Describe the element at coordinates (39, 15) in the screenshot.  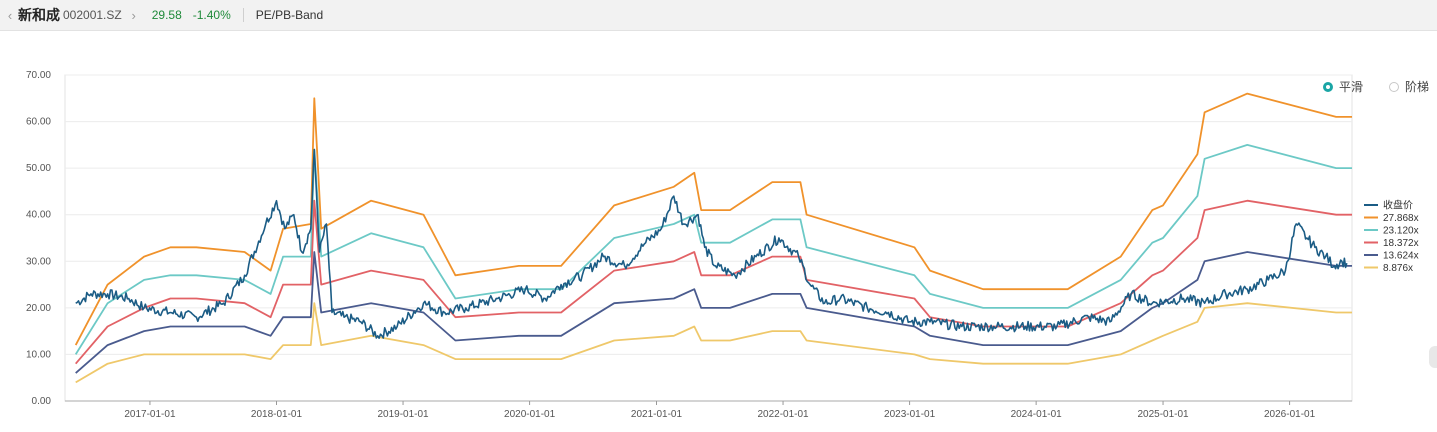
I see `stock-name: 新和成` at that location.